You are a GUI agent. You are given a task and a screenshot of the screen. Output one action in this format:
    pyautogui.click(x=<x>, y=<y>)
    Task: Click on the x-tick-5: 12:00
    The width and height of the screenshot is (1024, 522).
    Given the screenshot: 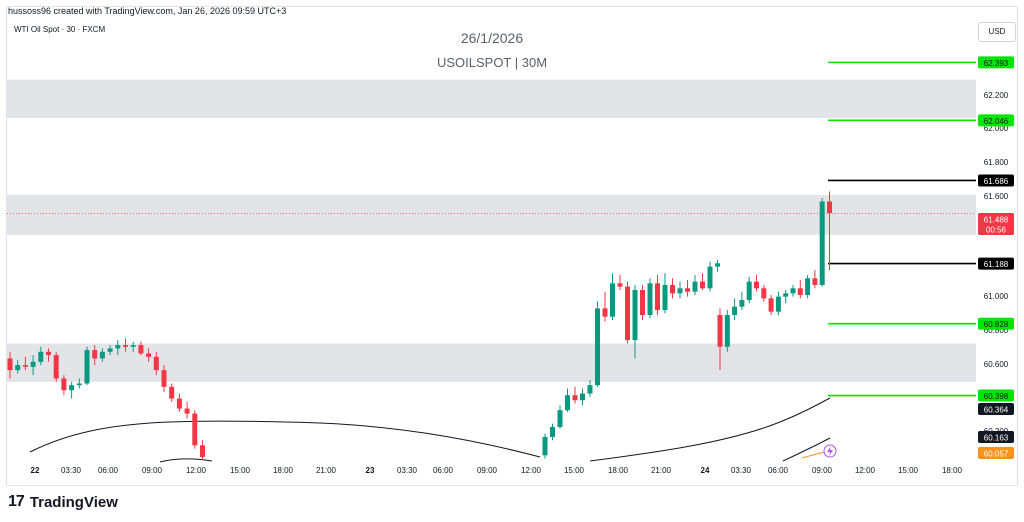 What is the action you would take?
    pyautogui.click(x=196, y=470)
    